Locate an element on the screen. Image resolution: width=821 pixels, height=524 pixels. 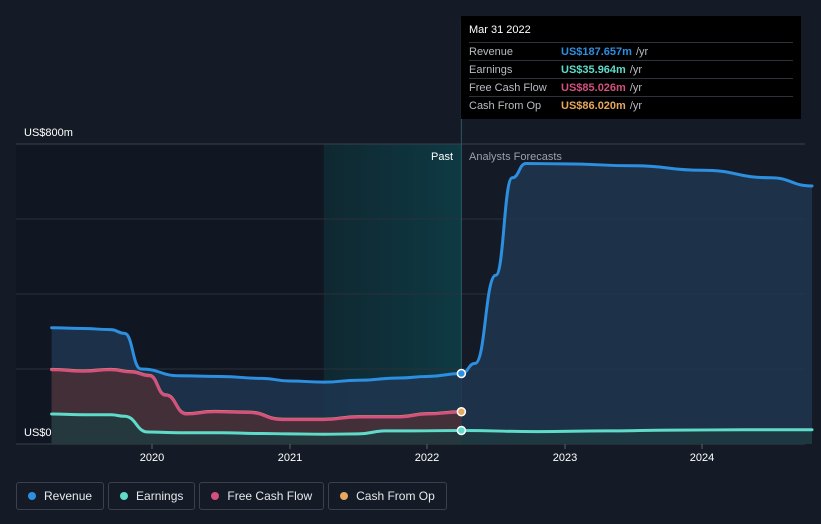
tooltip-row-earnings: Earnings US$35.964m /yr is located at coordinates (631, 69).